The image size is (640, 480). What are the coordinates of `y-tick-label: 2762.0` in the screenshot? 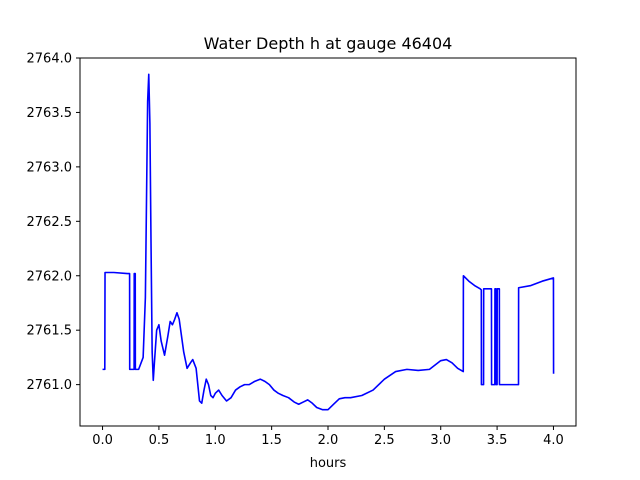 It's located at (50, 276).